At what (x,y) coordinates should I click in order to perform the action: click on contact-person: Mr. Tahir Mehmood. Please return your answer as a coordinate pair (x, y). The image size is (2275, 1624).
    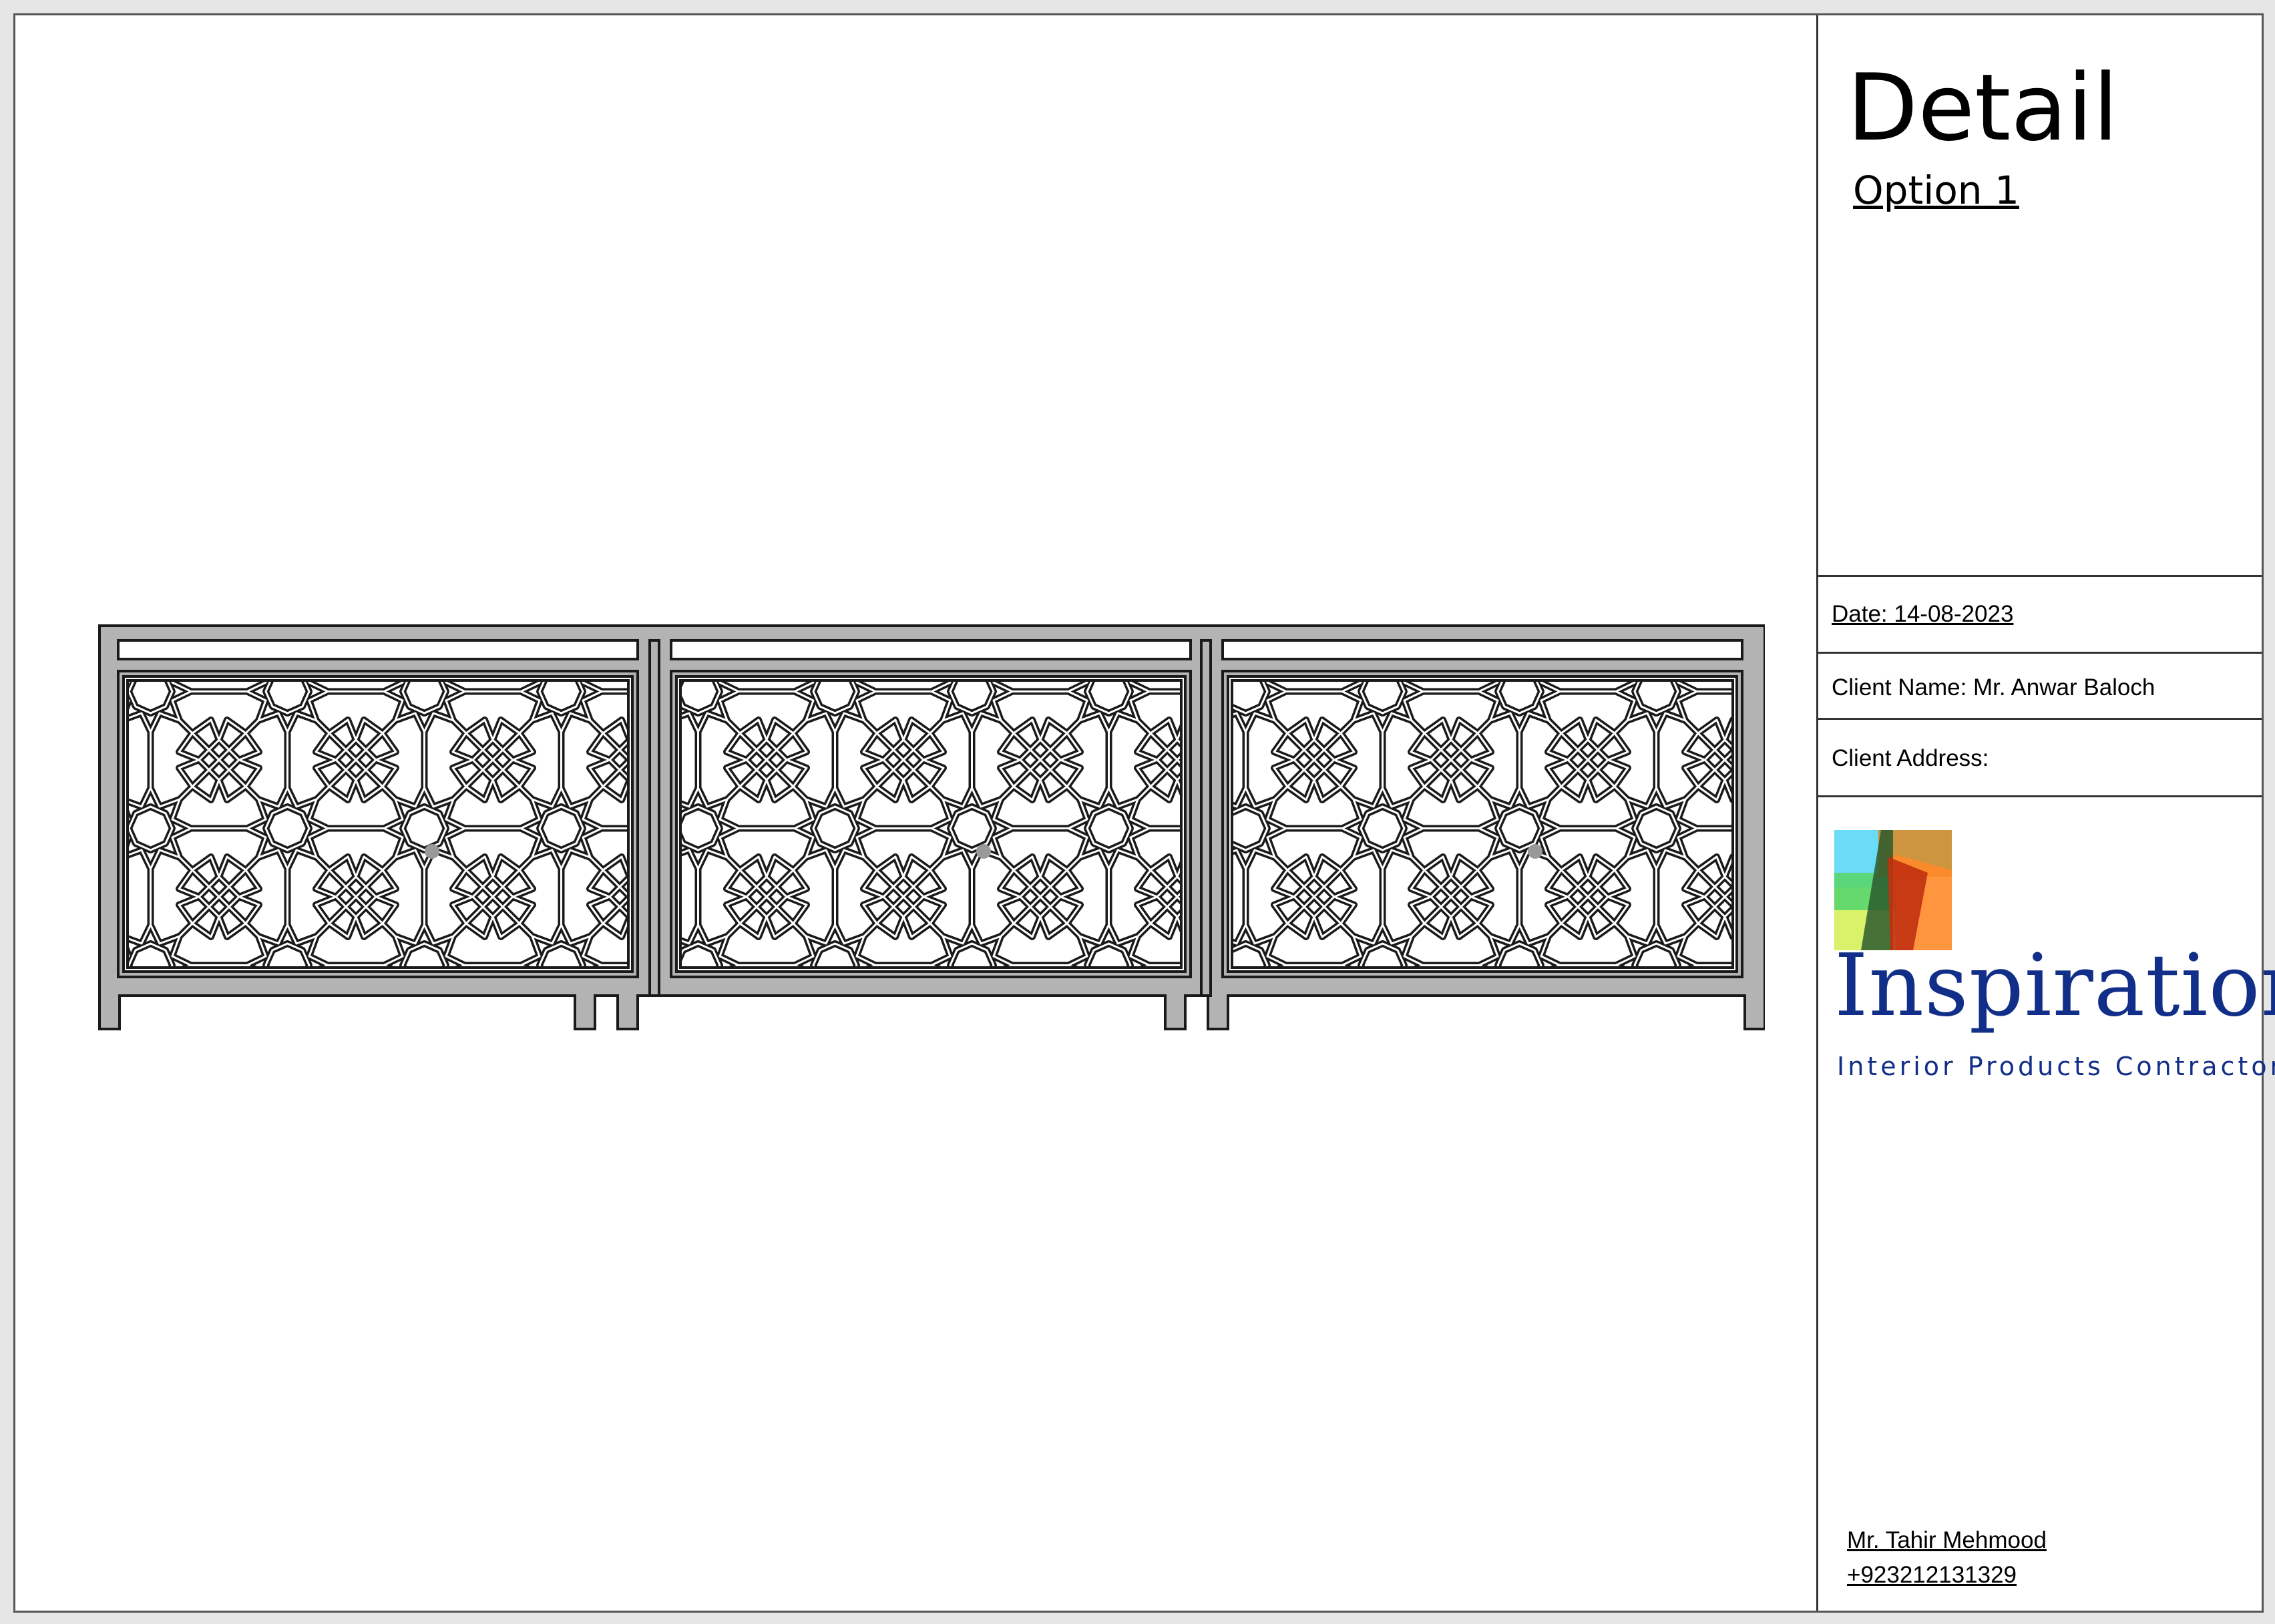
    Looking at the image, I should click on (1947, 1540).